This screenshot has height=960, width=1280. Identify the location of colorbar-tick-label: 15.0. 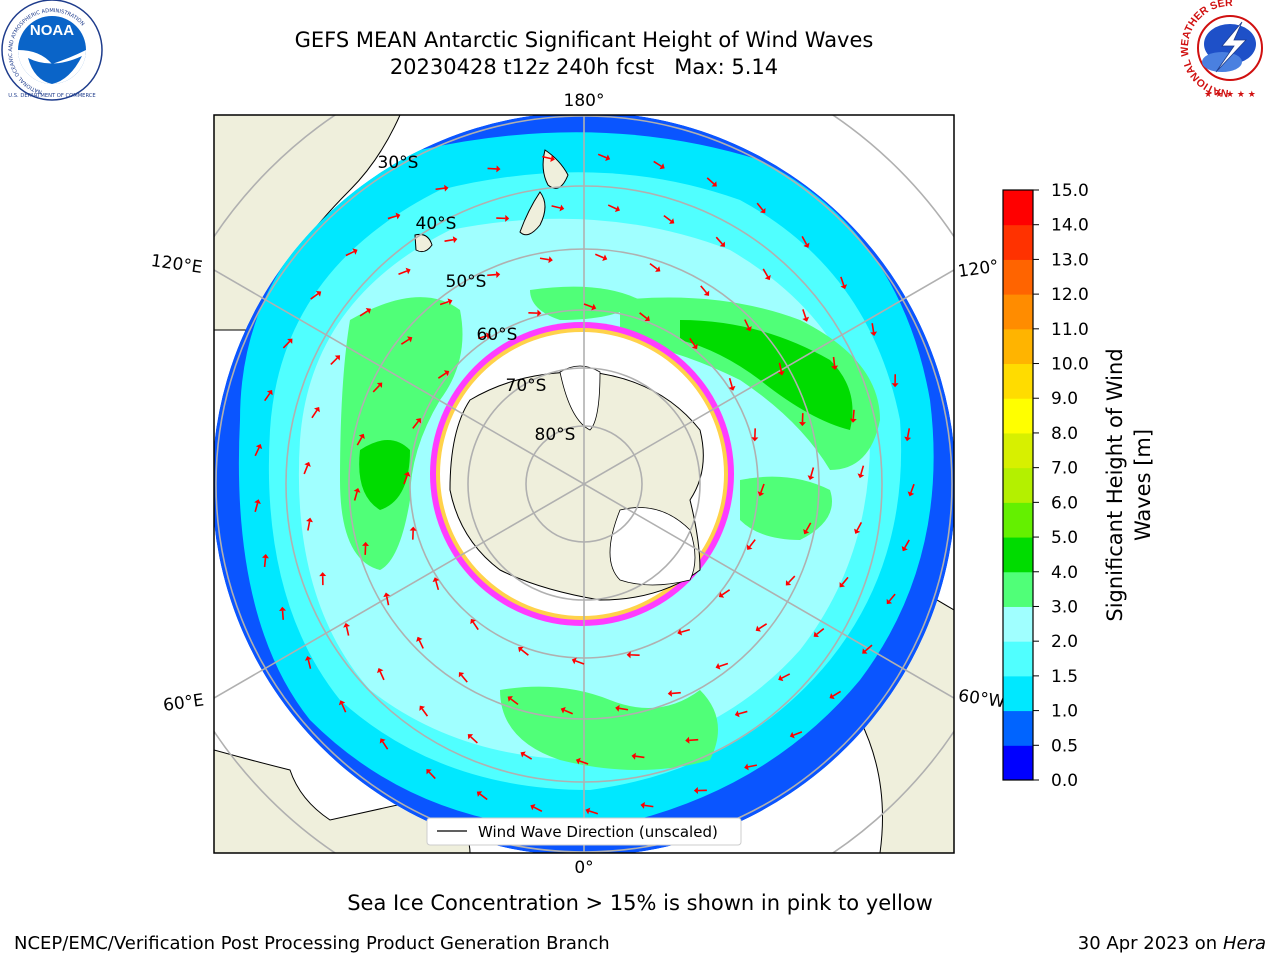
(1070, 191).